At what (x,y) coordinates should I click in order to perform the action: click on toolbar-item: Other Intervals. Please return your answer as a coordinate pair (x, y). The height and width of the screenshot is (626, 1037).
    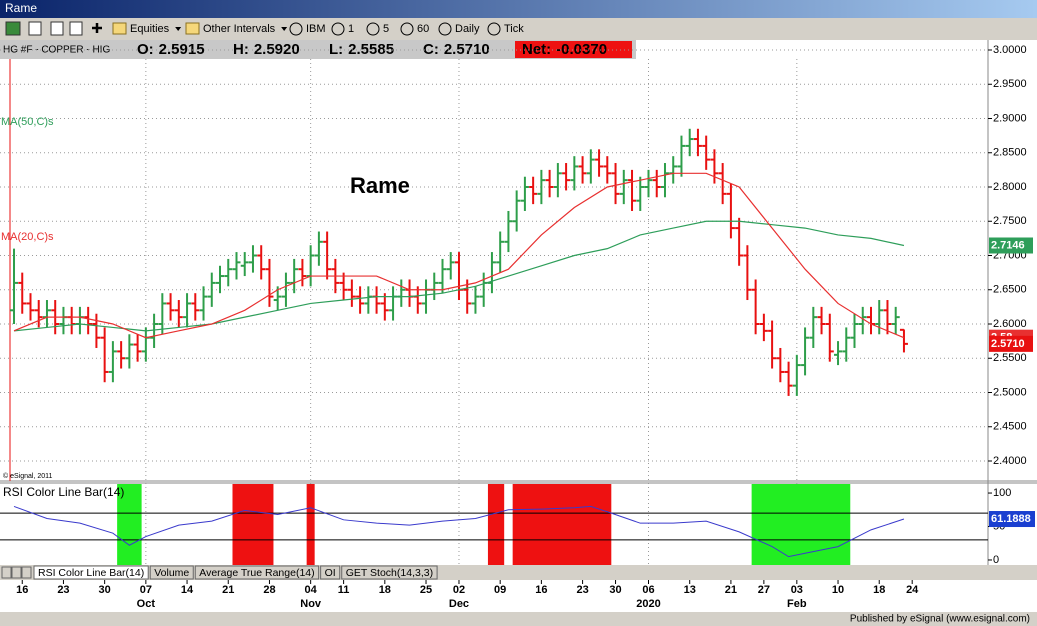
    Looking at the image, I should click on (239, 29).